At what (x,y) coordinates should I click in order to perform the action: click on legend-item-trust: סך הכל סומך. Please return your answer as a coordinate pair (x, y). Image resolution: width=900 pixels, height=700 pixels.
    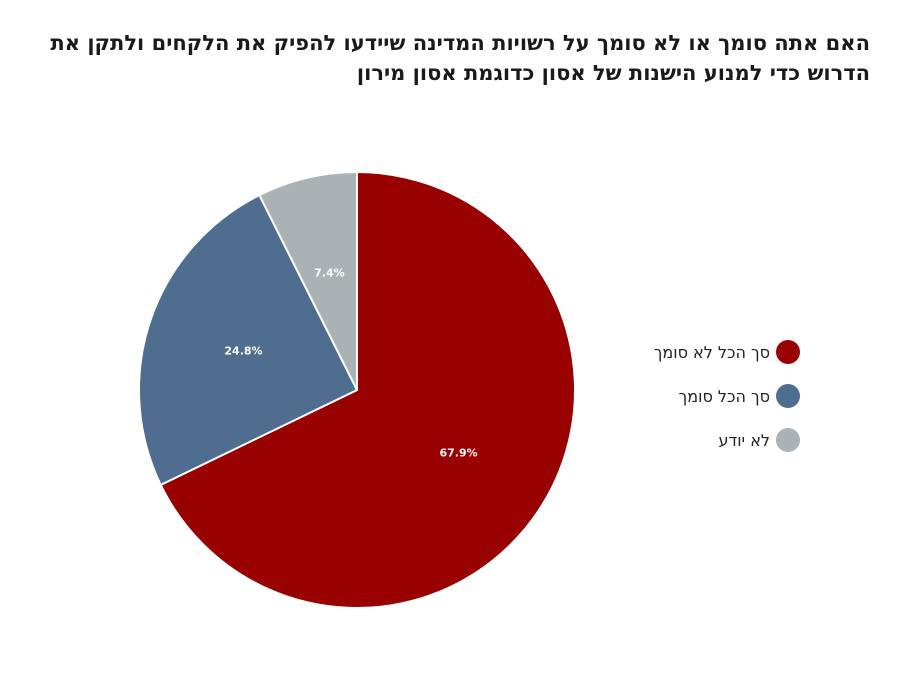
    Looking at the image, I should click on (700, 396).